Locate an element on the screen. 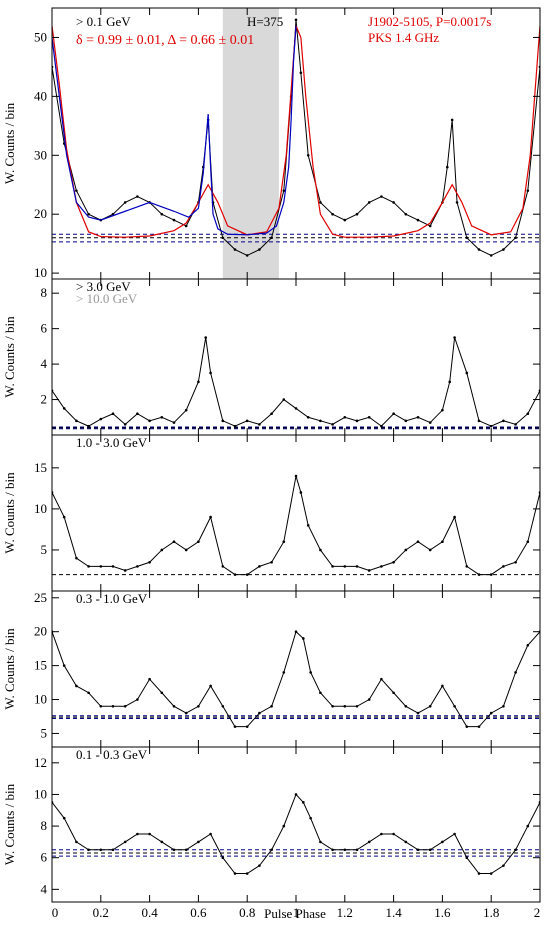 The width and height of the screenshot is (546, 927). radio-profile-annotation: PKS 1.4 GHz is located at coordinates (403, 37).